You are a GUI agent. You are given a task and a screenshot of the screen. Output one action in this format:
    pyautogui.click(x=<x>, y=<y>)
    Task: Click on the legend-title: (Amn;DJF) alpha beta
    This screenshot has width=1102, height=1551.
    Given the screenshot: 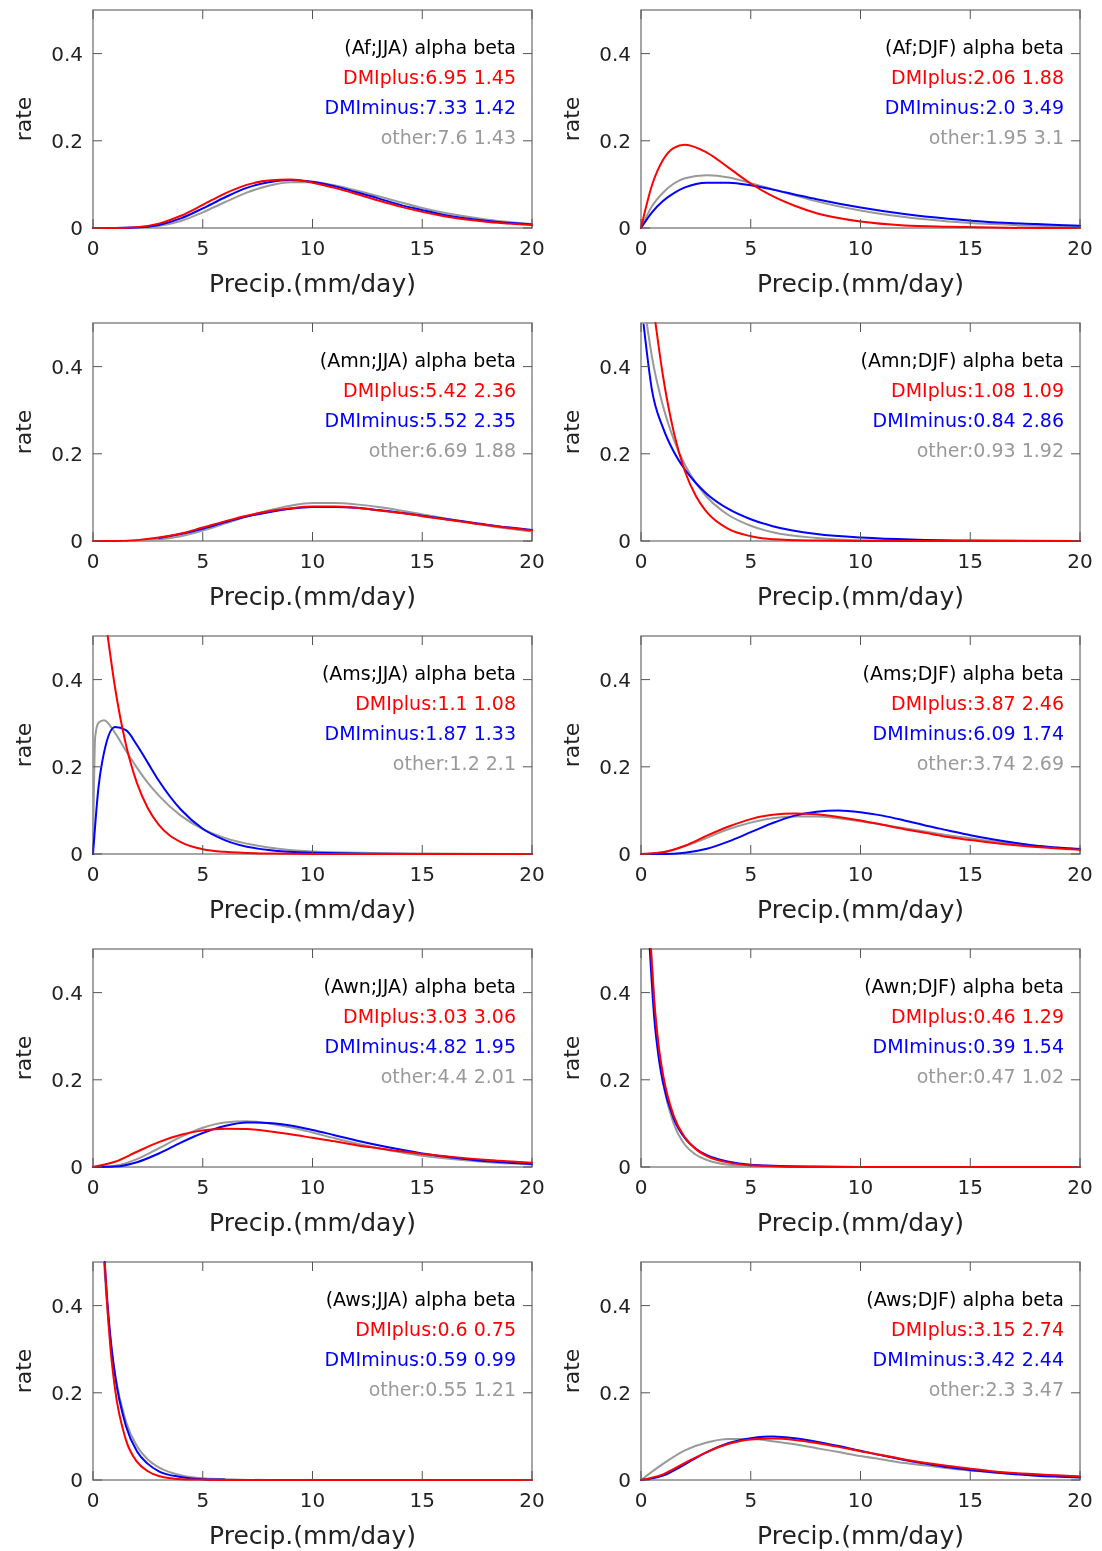 What is the action you would take?
    pyautogui.click(x=962, y=360)
    